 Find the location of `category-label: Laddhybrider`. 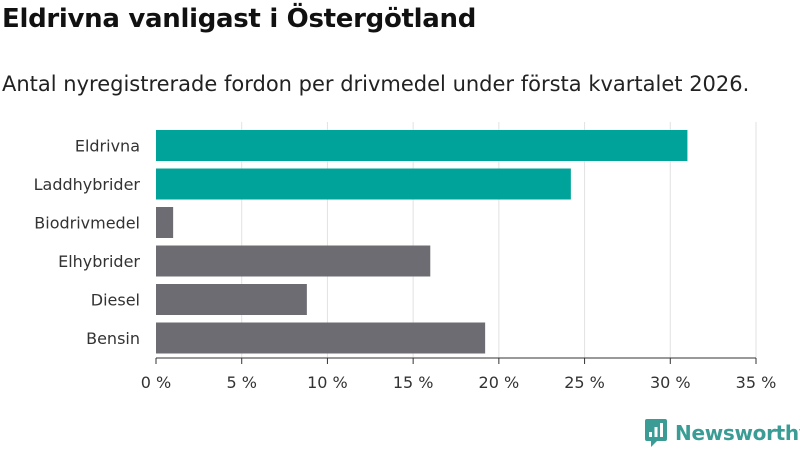

category-label: Laddhybrider is located at coordinates (87, 184).